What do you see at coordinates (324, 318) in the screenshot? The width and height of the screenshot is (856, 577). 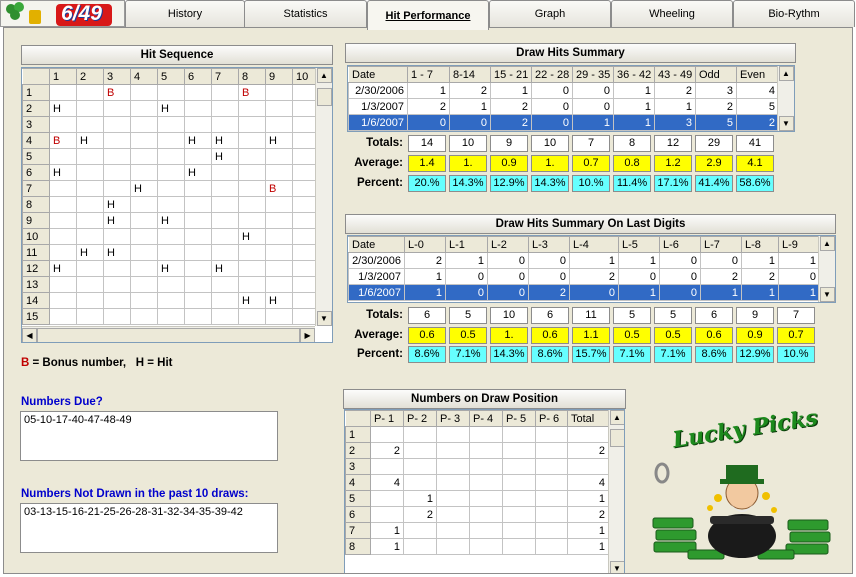 I see `scroll-down-icon: ▼` at bounding box center [324, 318].